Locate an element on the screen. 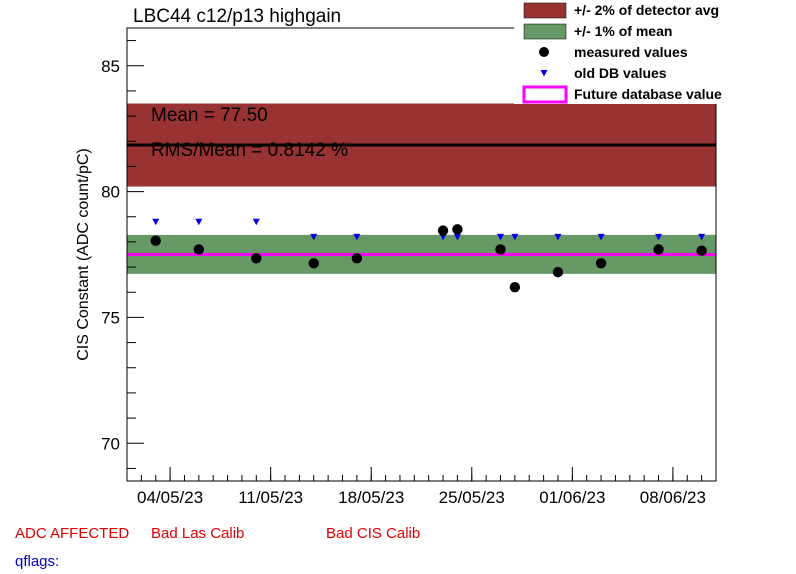 Image resolution: width=796 pixels, height=574 pixels. legend-label: +/- 2% of detector avg is located at coordinates (646, 10).